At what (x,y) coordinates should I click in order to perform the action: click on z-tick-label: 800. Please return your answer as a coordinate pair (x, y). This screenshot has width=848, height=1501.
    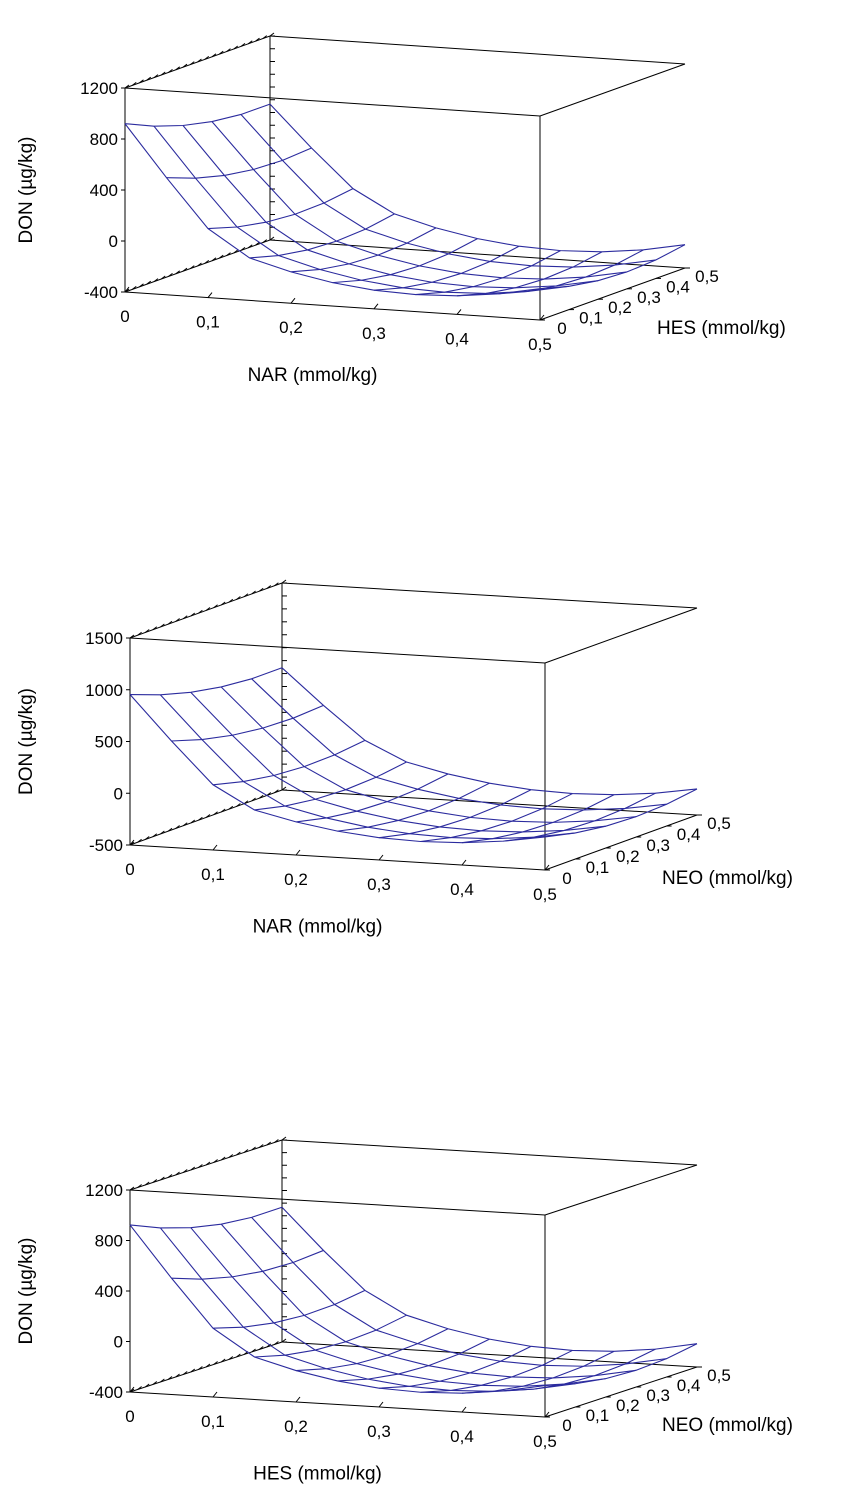
    Looking at the image, I should click on (104, 139).